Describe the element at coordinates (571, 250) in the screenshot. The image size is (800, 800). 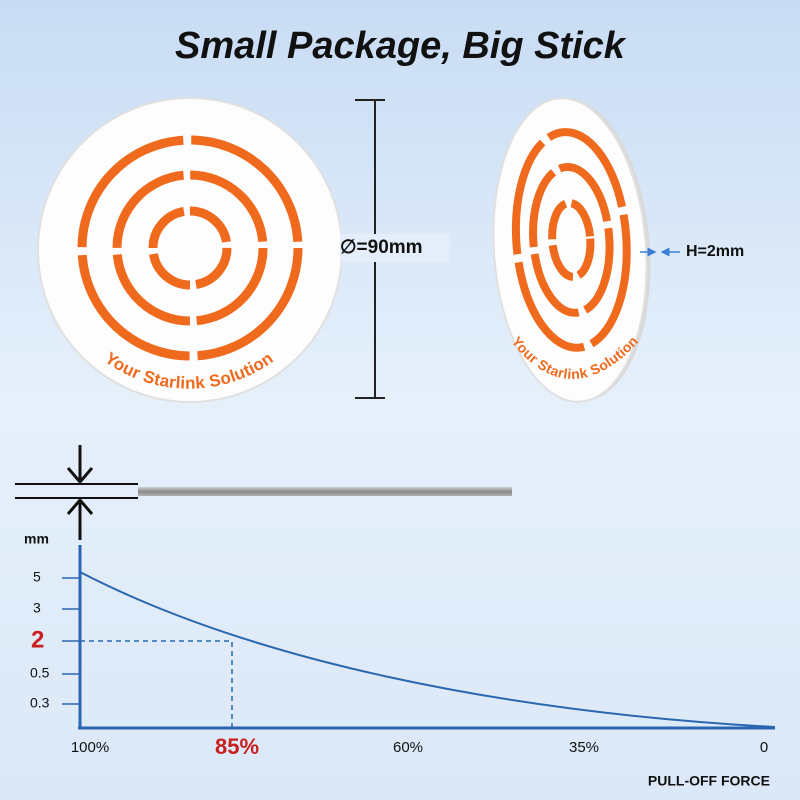
I see `disk-side` at that location.